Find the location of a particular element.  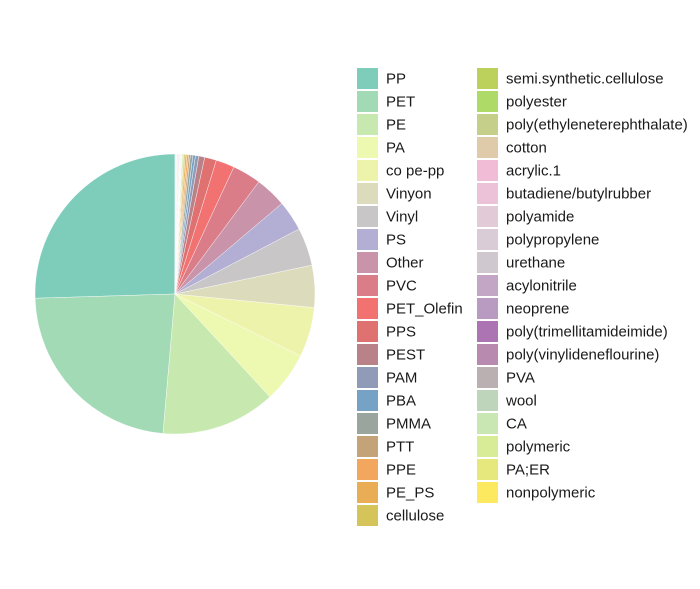

legend-label: neoprene is located at coordinates (537, 309).